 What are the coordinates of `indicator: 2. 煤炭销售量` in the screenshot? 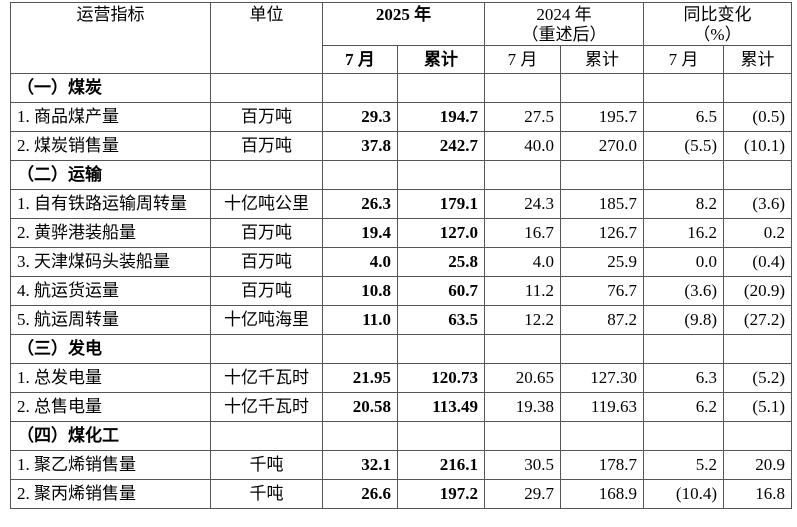 It's located at (110, 146).